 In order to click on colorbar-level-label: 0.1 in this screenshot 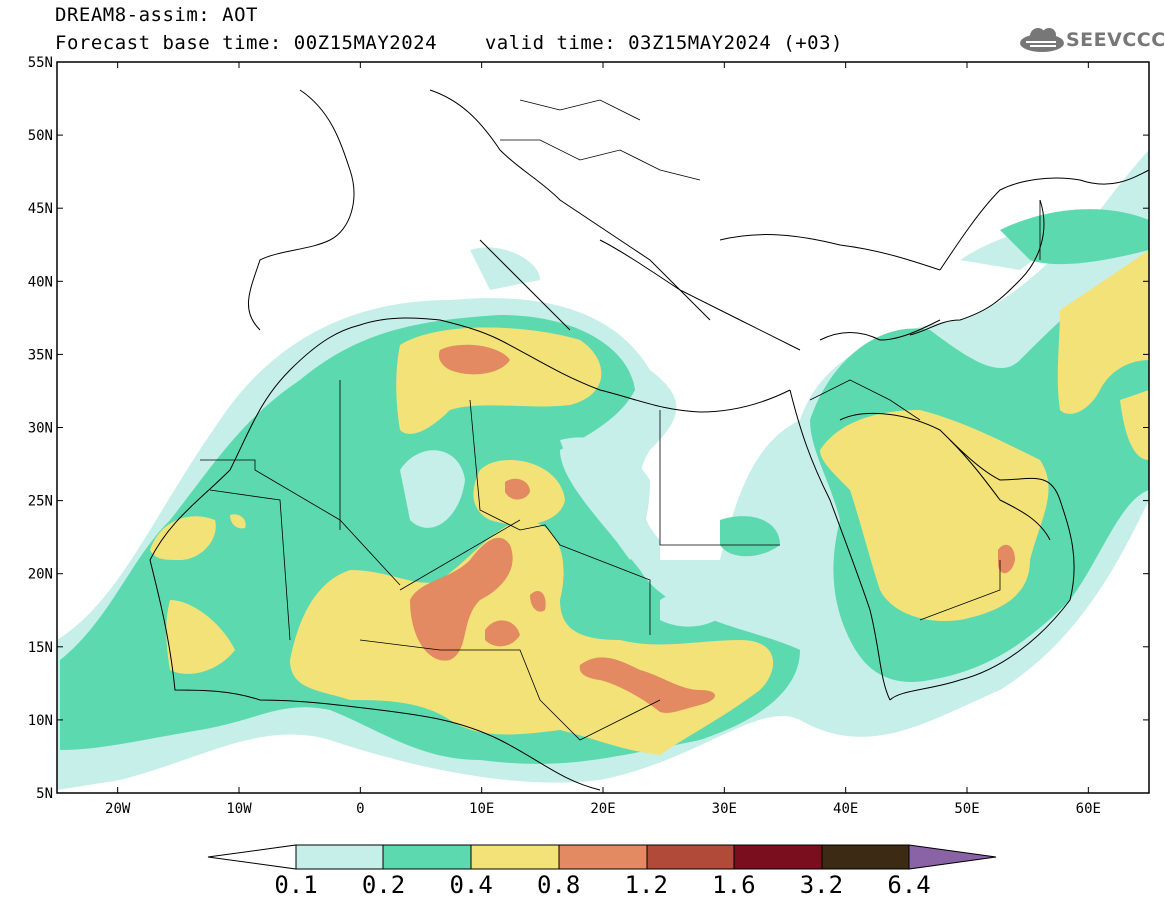, I will do `click(295, 885)`.